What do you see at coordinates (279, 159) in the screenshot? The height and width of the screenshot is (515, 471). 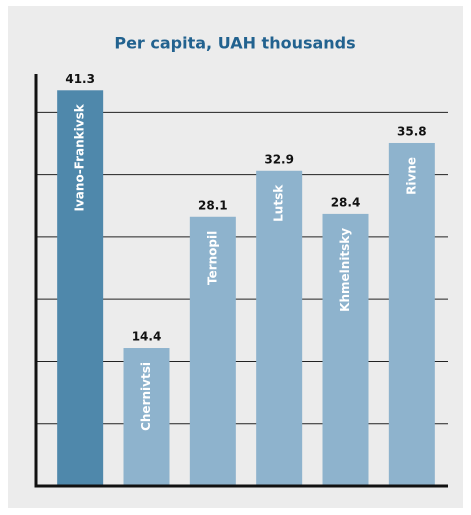 I see `value-label: 32.9` at bounding box center [279, 159].